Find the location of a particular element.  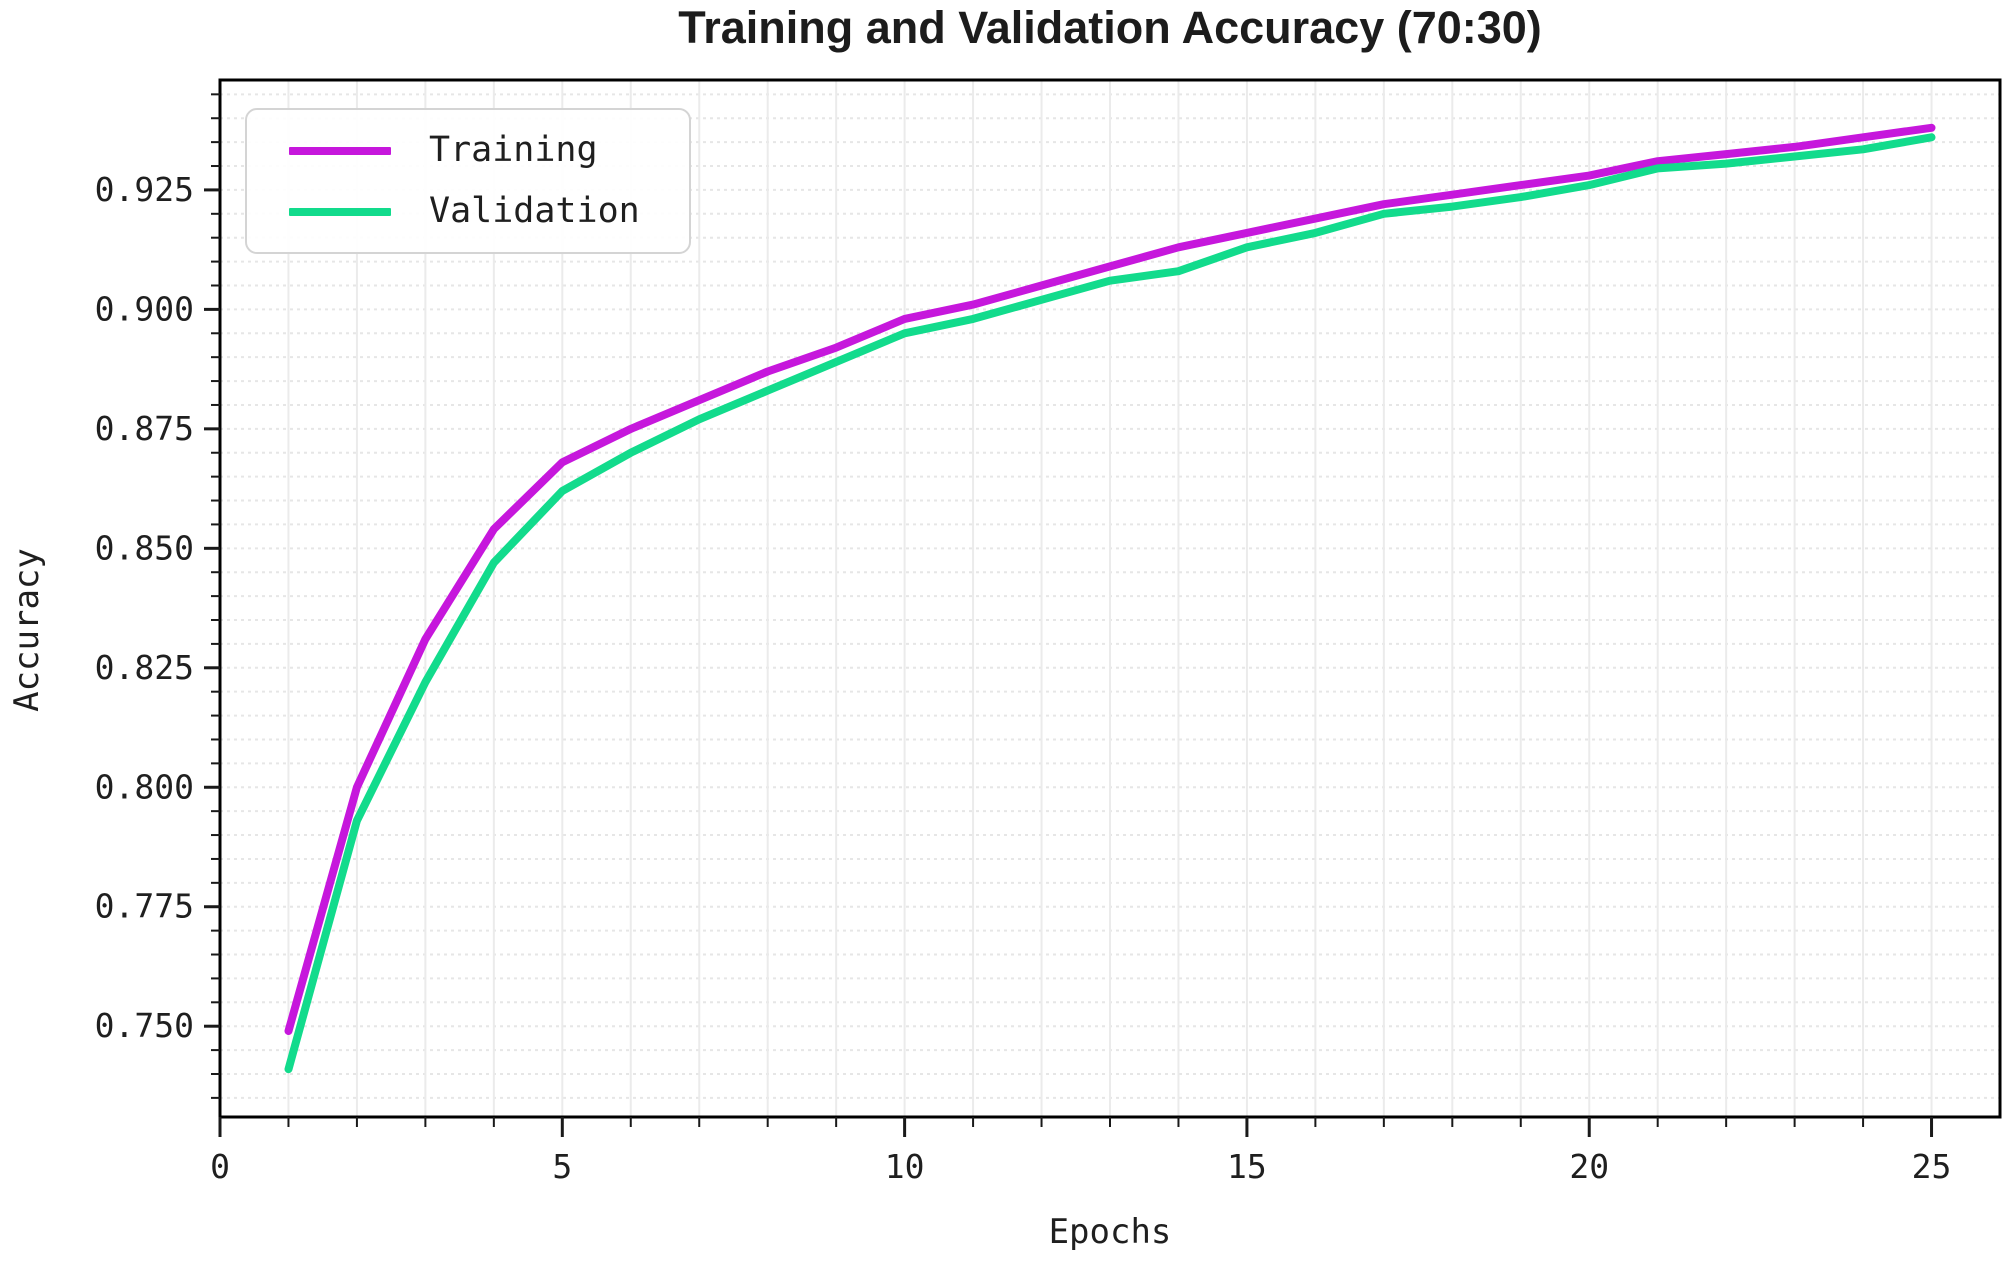

legend-label-training: Training is located at coordinates (513, 150).